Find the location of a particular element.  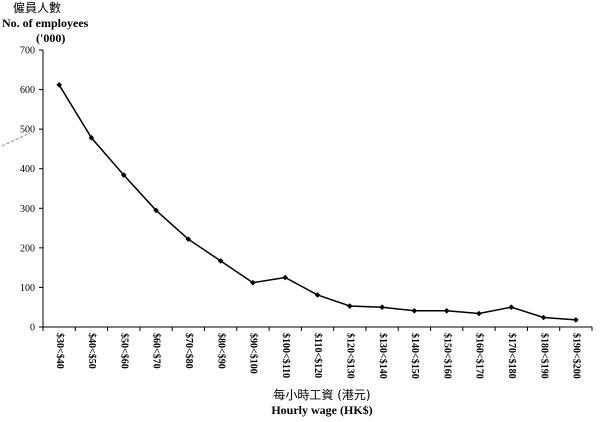

x-tick-label: $140<$150 is located at coordinates (414, 356).